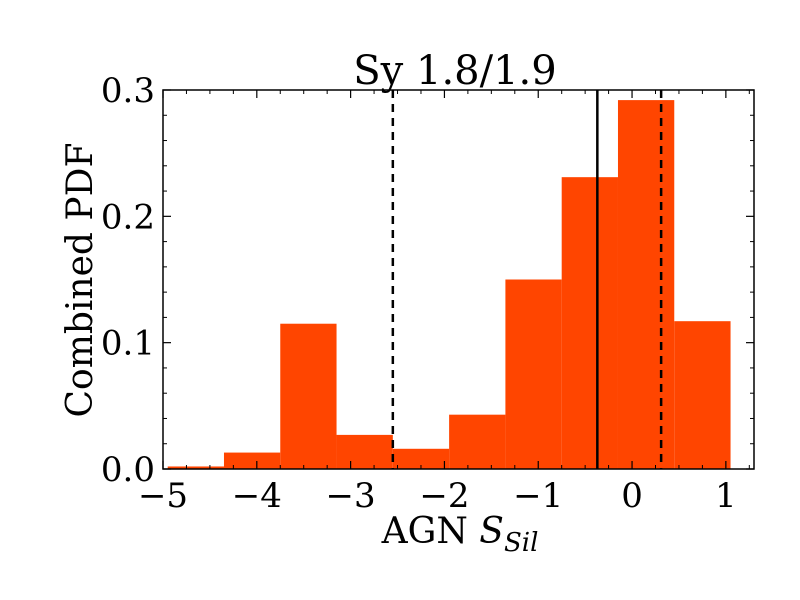 The image size is (800, 600). Describe the element at coordinates (430, 531) in the screenshot. I see `x-axis-label-prefix: AGN` at that location.